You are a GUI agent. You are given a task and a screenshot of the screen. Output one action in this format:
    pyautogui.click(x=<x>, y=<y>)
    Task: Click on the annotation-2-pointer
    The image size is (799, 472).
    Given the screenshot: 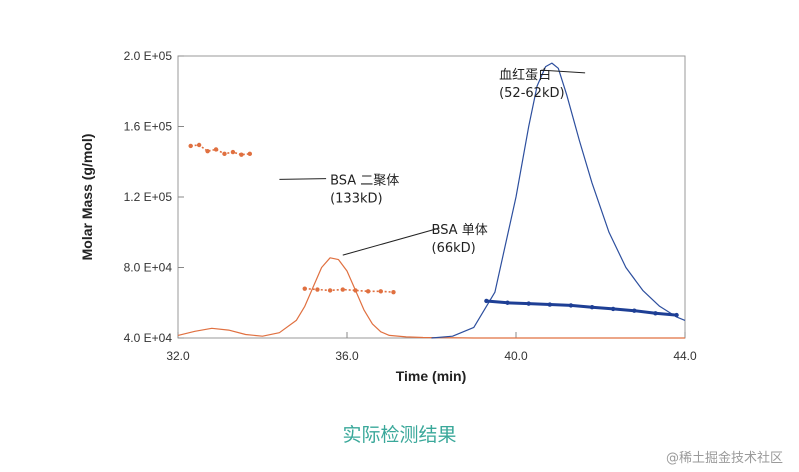 What is the action you would take?
    pyautogui.click(x=563, y=71)
    